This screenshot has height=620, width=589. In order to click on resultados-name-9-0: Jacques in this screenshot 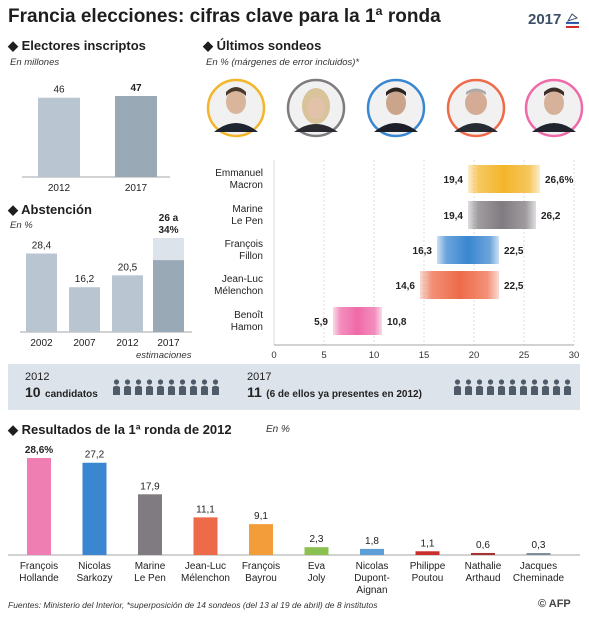, I will do `click(538, 566)`.